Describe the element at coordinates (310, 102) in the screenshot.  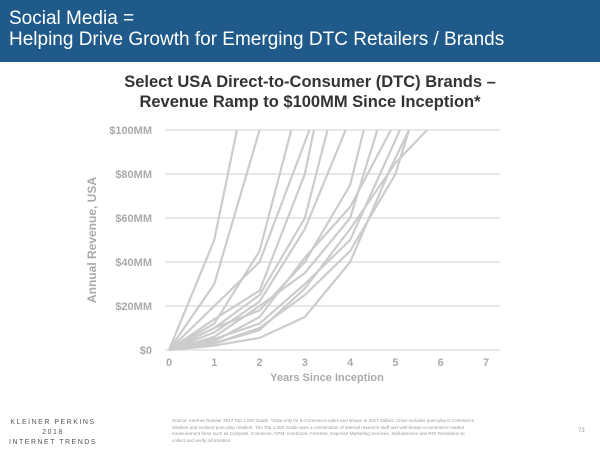
I see `chart-title-line2: Revenue Ramp to $100MM Since Inception*` at that location.